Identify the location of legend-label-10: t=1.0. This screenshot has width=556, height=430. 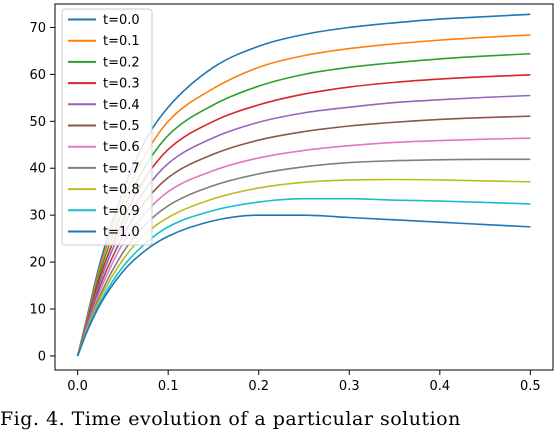
(121, 232).